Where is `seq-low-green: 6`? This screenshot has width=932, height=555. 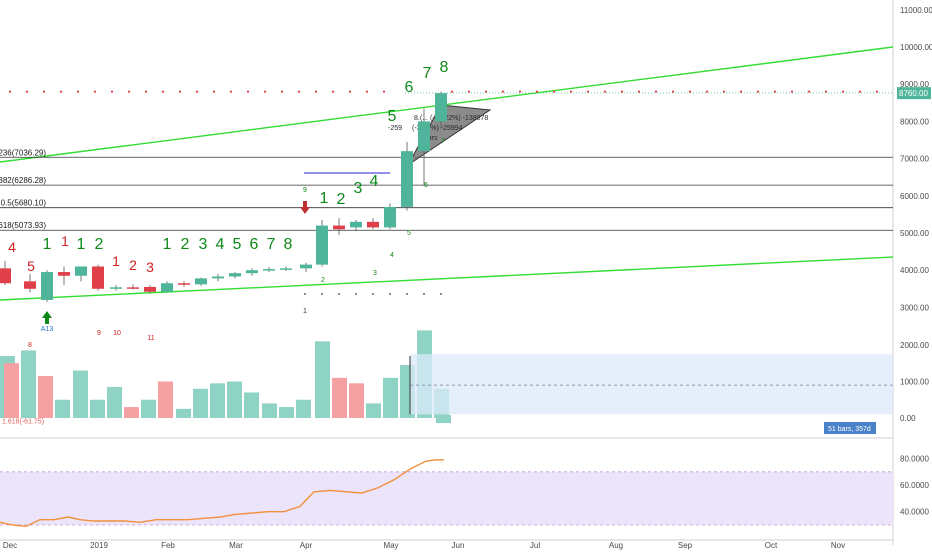
seq-low-green: 6 is located at coordinates (254, 244).